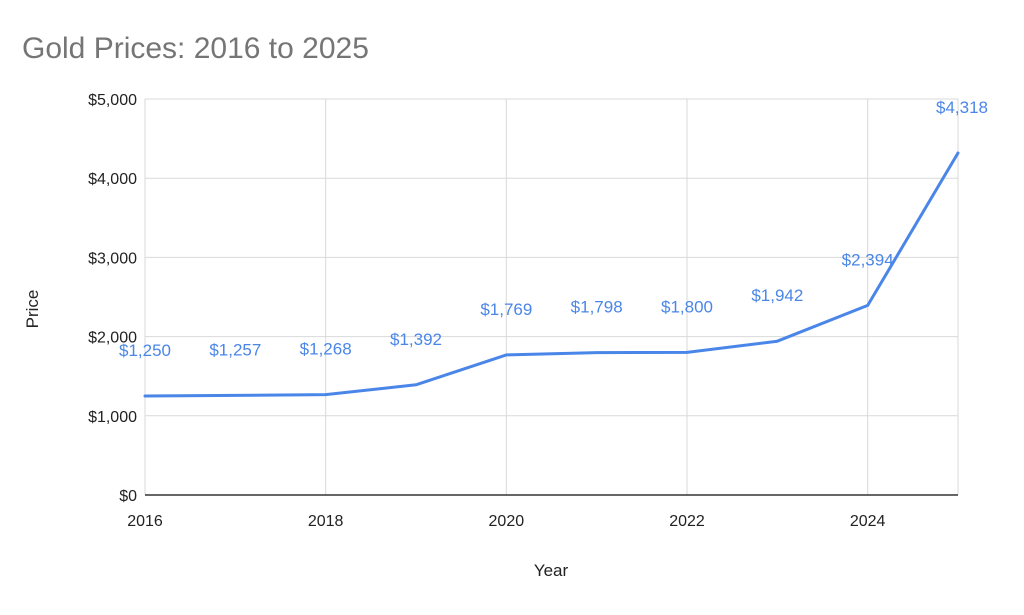 Image resolution: width=1024 pixels, height=615 pixels. Describe the element at coordinates (326, 521) in the screenshot. I see `x-tick-label: 2018` at that location.